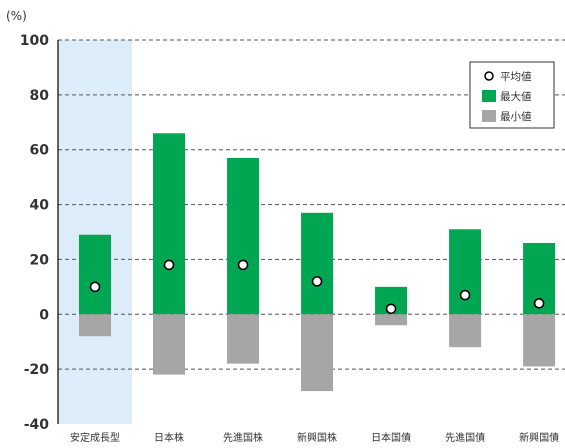 The width and height of the screenshot is (565, 448). I want to click on y-tick-label: 80, so click(40, 96).